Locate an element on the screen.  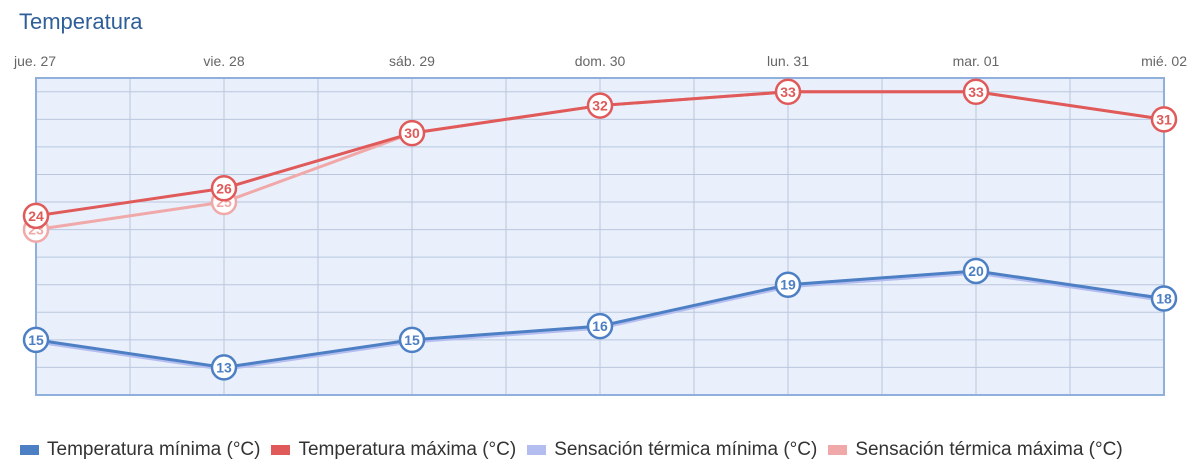
legend-label-max: Temperatura máxima (°C) is located at coordinates (407, 449).